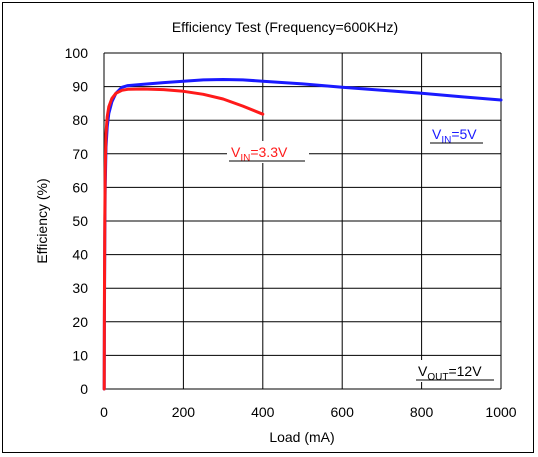  What do you see at coordinates (500, 412) in the screenshot?
I see `x-tick-label-5: 1000` at bounding box center [500, 412].